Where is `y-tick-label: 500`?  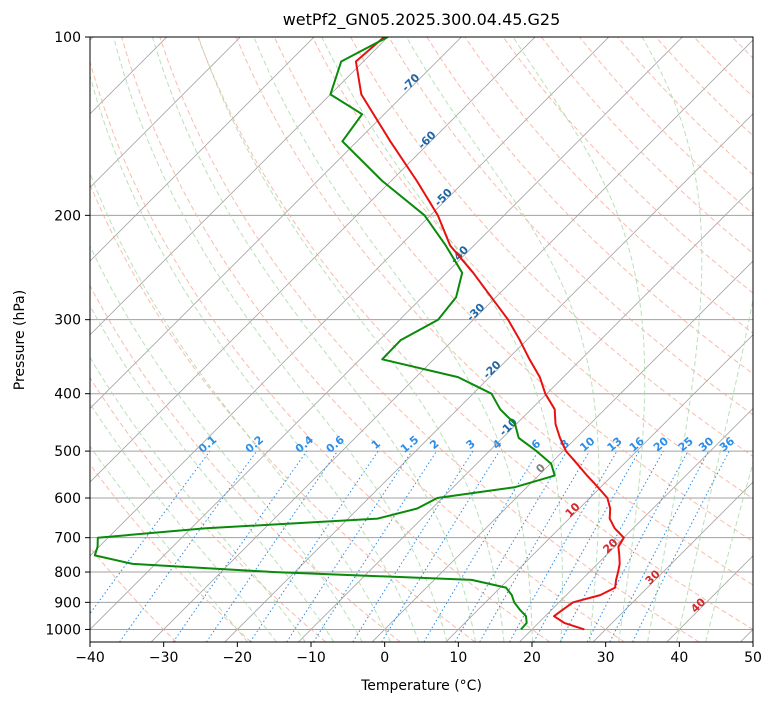
y-tick-label: 500 is located at coordinates (67, 452).